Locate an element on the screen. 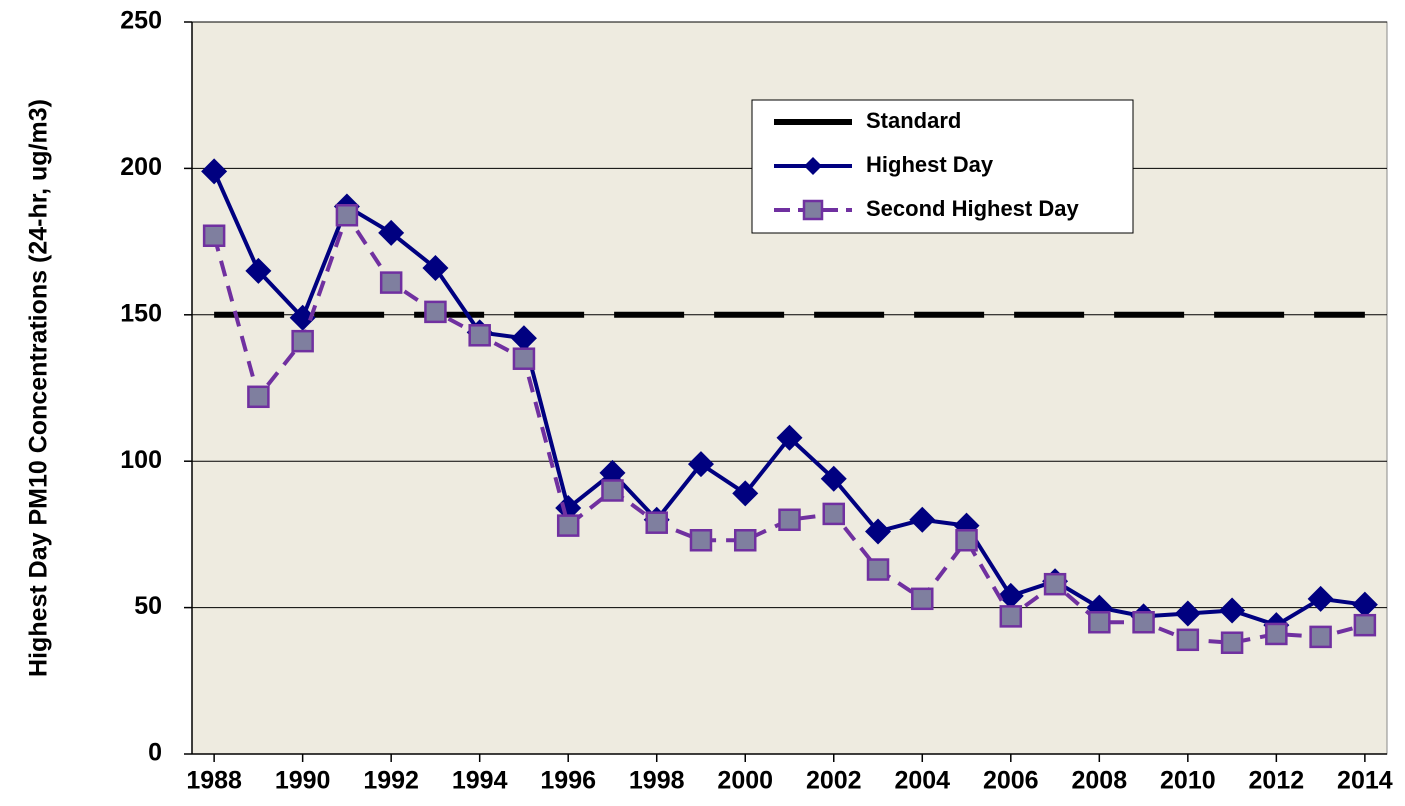 This screenshot has width=1405, height=806. x-tick-label: 2000 is located at coordinates (745, 781).